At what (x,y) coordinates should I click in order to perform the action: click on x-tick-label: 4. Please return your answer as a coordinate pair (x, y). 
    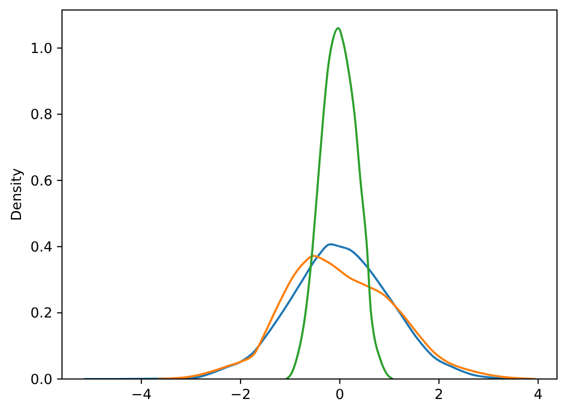
    Looking at the image, I should click on (538, 395).